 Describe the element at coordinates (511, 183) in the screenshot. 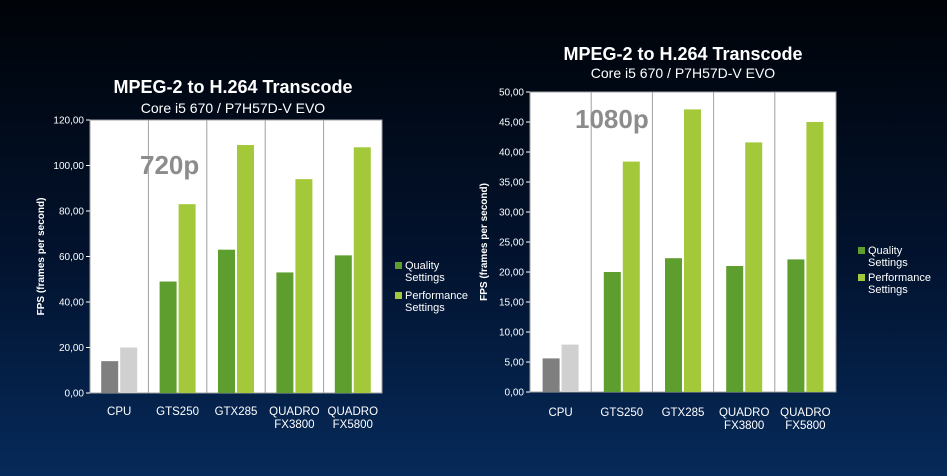

I see `y-tick-label: 35,00` at that location.